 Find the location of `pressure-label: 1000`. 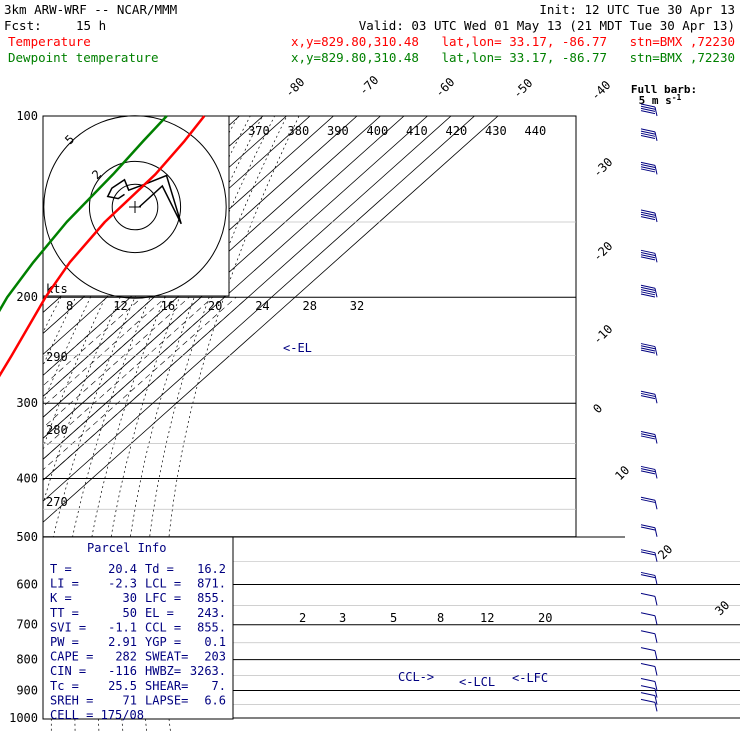

pressure-label: 1000 is located at coordinates (23, 718).